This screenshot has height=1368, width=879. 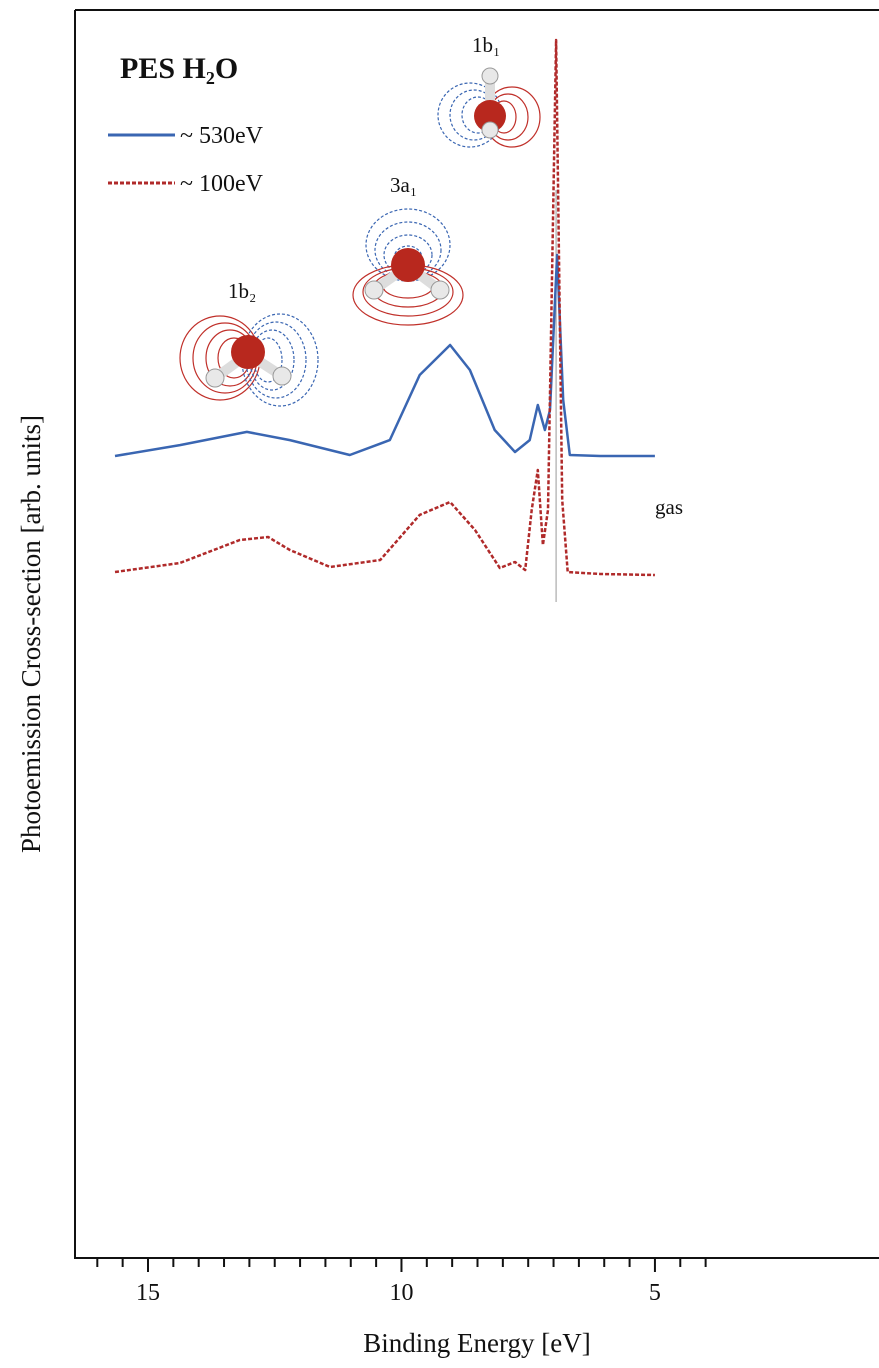 What do you see at coordinates (222, 136) in the screenshot?
I see `legend-label: ~ 530eV` at bounding box center [222, 136].